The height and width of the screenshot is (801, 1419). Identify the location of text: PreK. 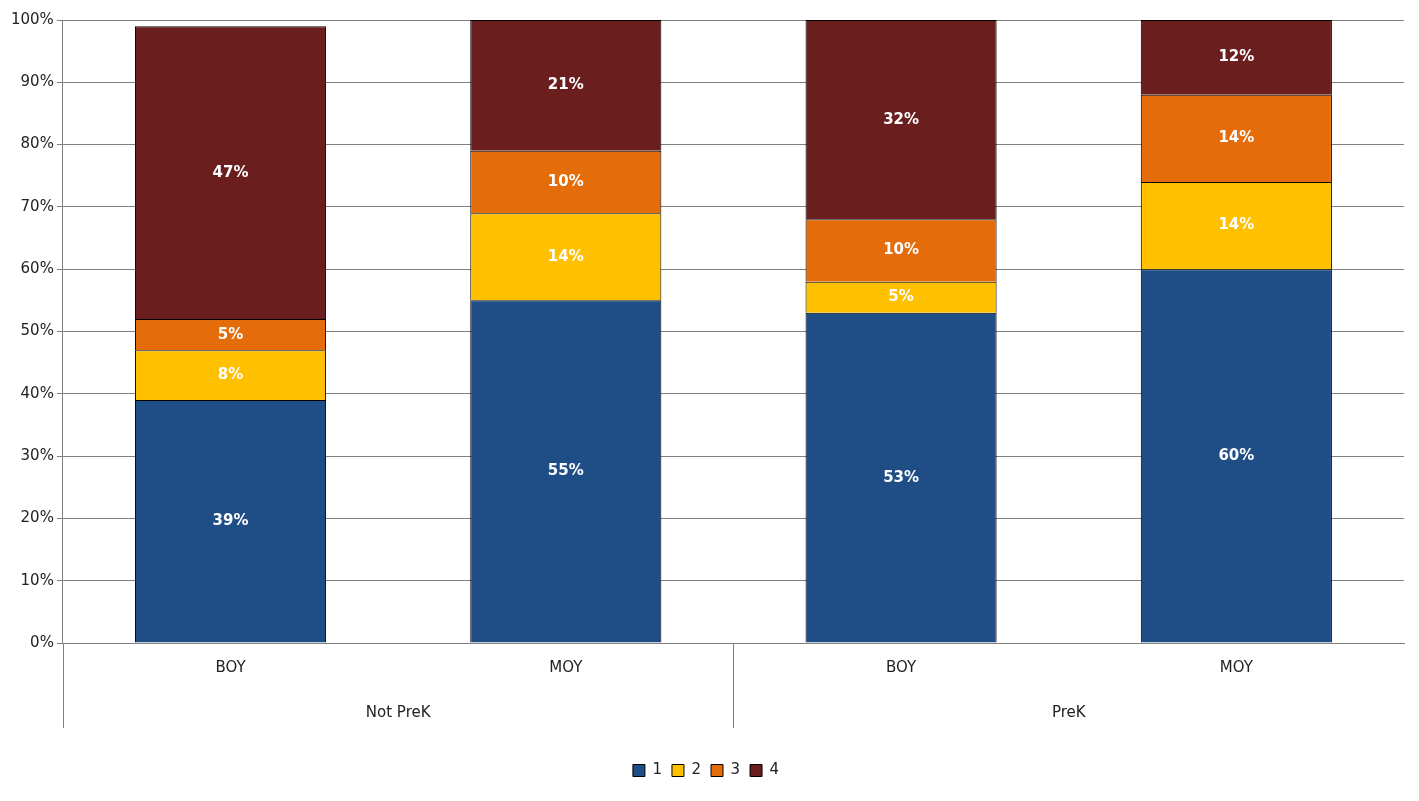
(1069, 711).